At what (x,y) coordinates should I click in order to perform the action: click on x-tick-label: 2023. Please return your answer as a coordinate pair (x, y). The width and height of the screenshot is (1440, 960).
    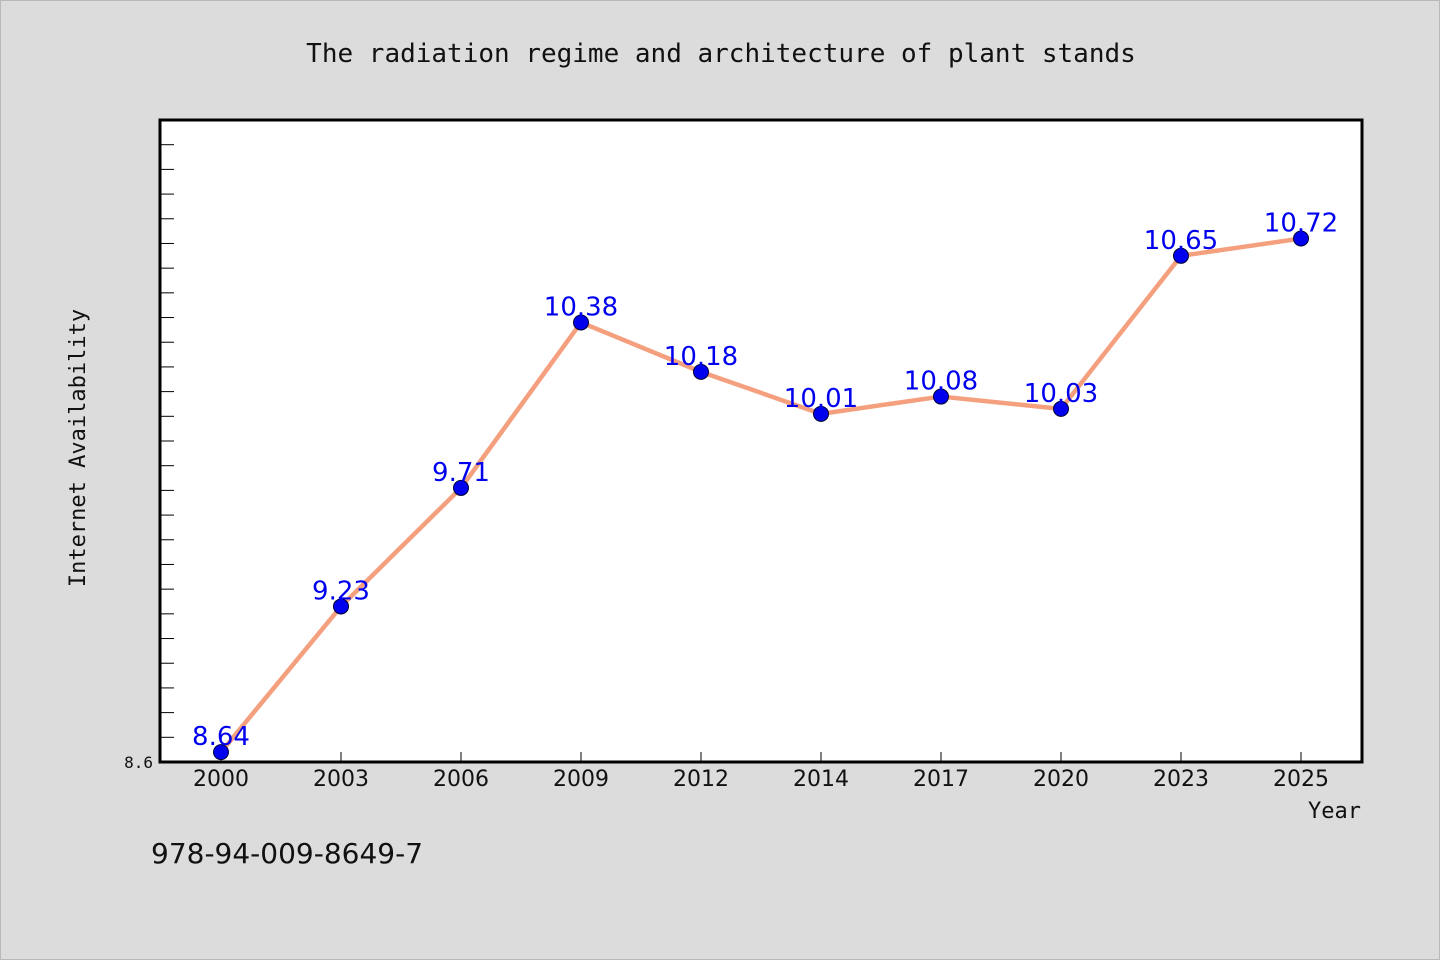
    Looking at the image, I should click on (1181, 779).